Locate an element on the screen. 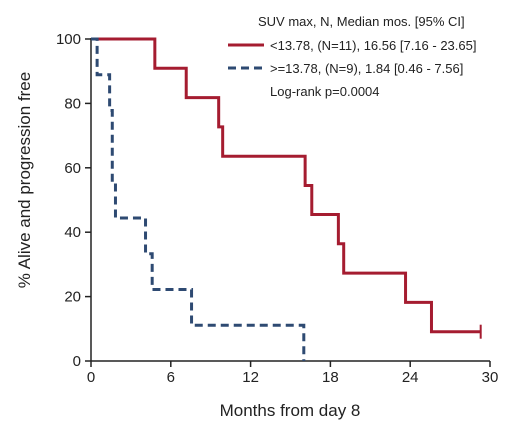 The image size is (520, 441). y-tick-label: 20 is located at coordinates (72, 297).